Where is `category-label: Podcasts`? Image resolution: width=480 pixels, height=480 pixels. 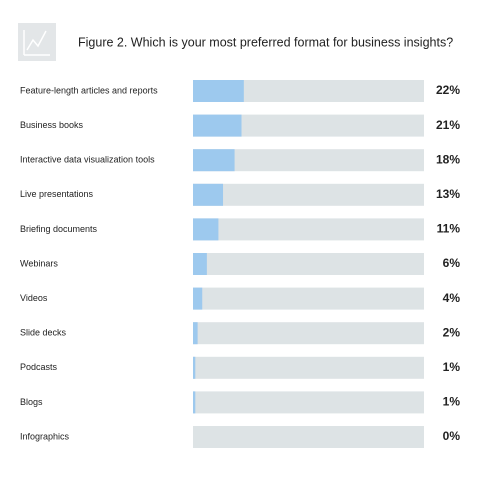
category-label: Podcasts is located at coordinates (39, 367).